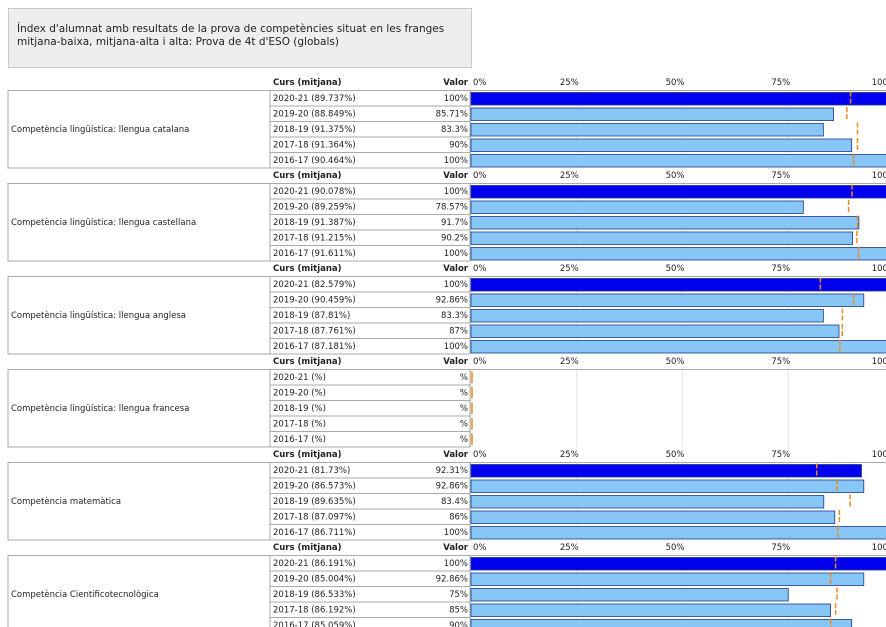 The width and height of the screenshot is (886, 627). Describe the element at coordinates (314, 161) in the screenshot. I see `curs: 2016-17 (90.464%)` at that location.